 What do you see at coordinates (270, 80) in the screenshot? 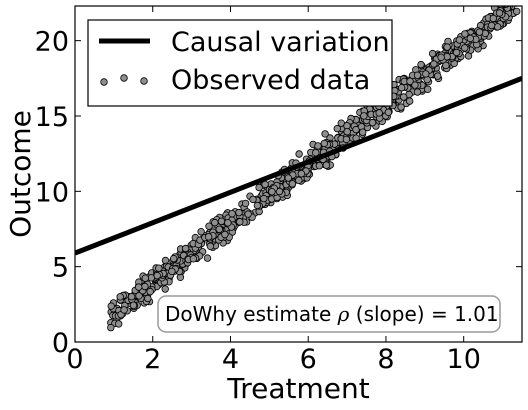
I see `legend-label-observed-data: Observed data` at bounding box center [270, 80].